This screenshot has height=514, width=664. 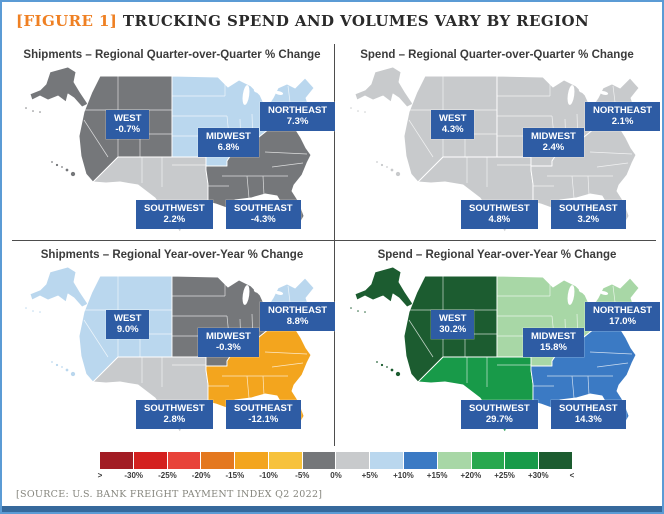 What do you see at coordinates (588, 414) in the screenshot?
I see `region-label-southeast: SOUTHEAST 14.3%` at bounding box center [588, 414].